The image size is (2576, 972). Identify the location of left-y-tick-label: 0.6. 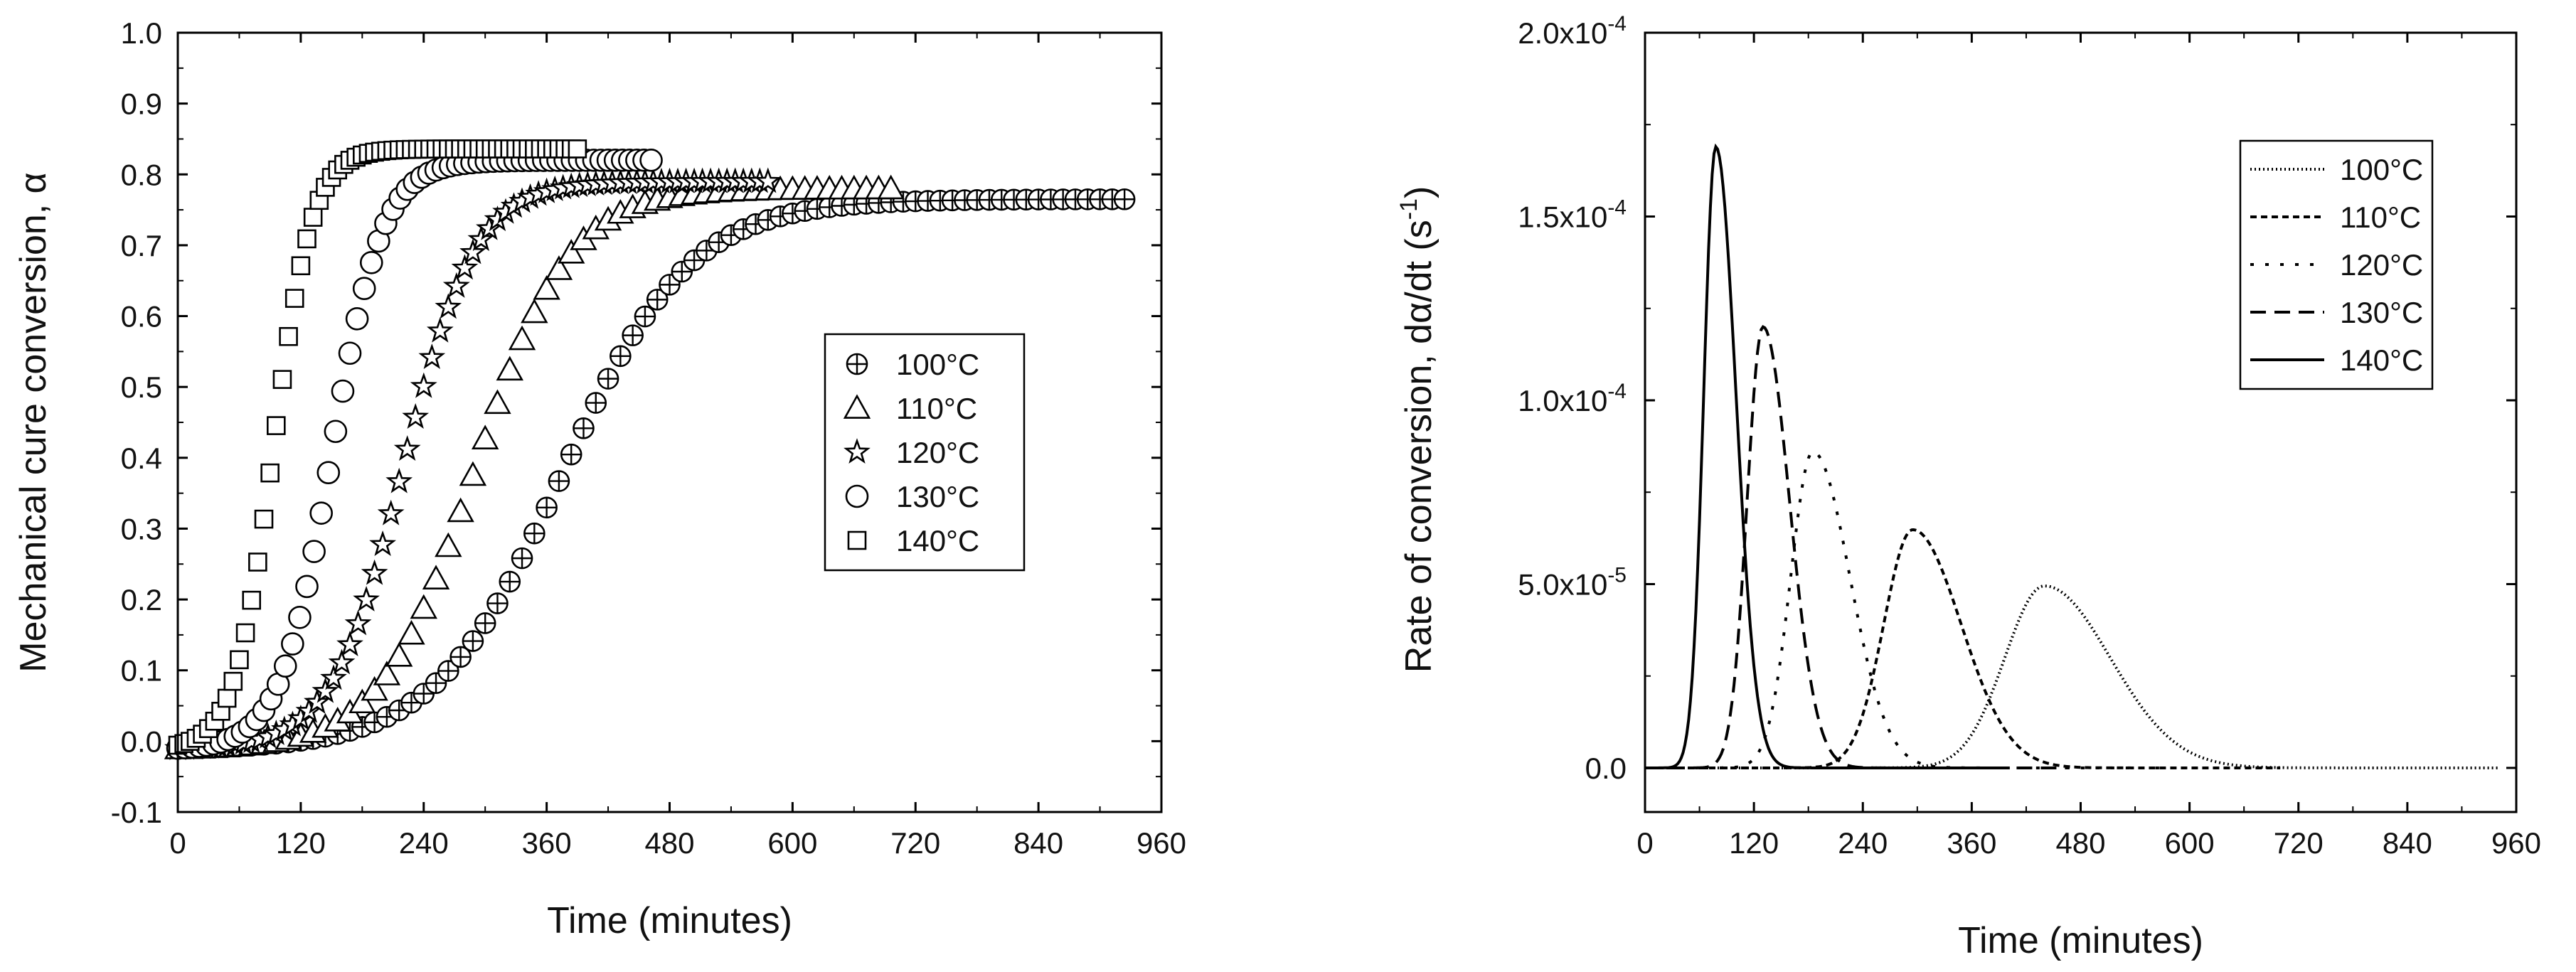
(141, 316).